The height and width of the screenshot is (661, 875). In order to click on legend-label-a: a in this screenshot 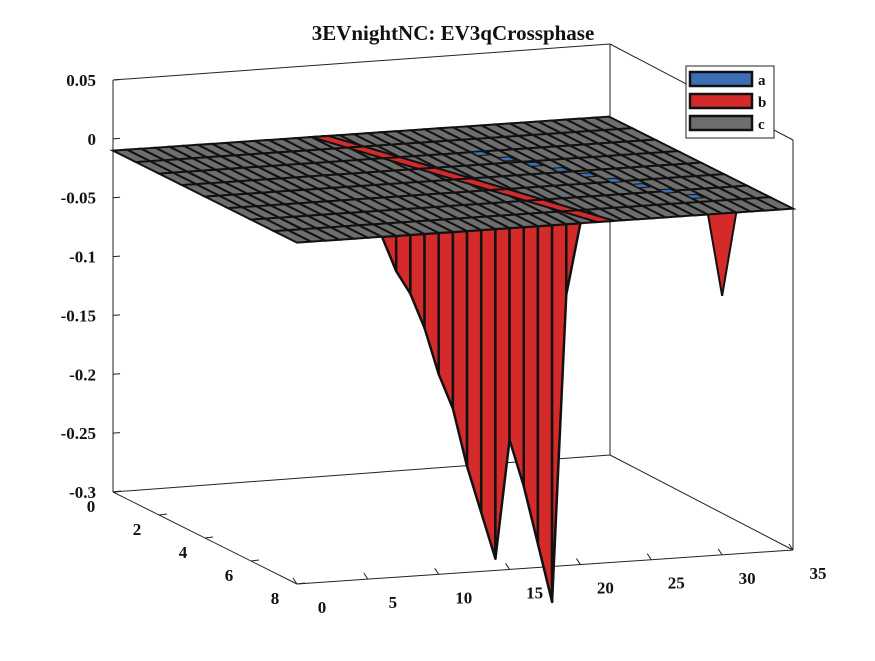, I will do `click(762, 81)`.